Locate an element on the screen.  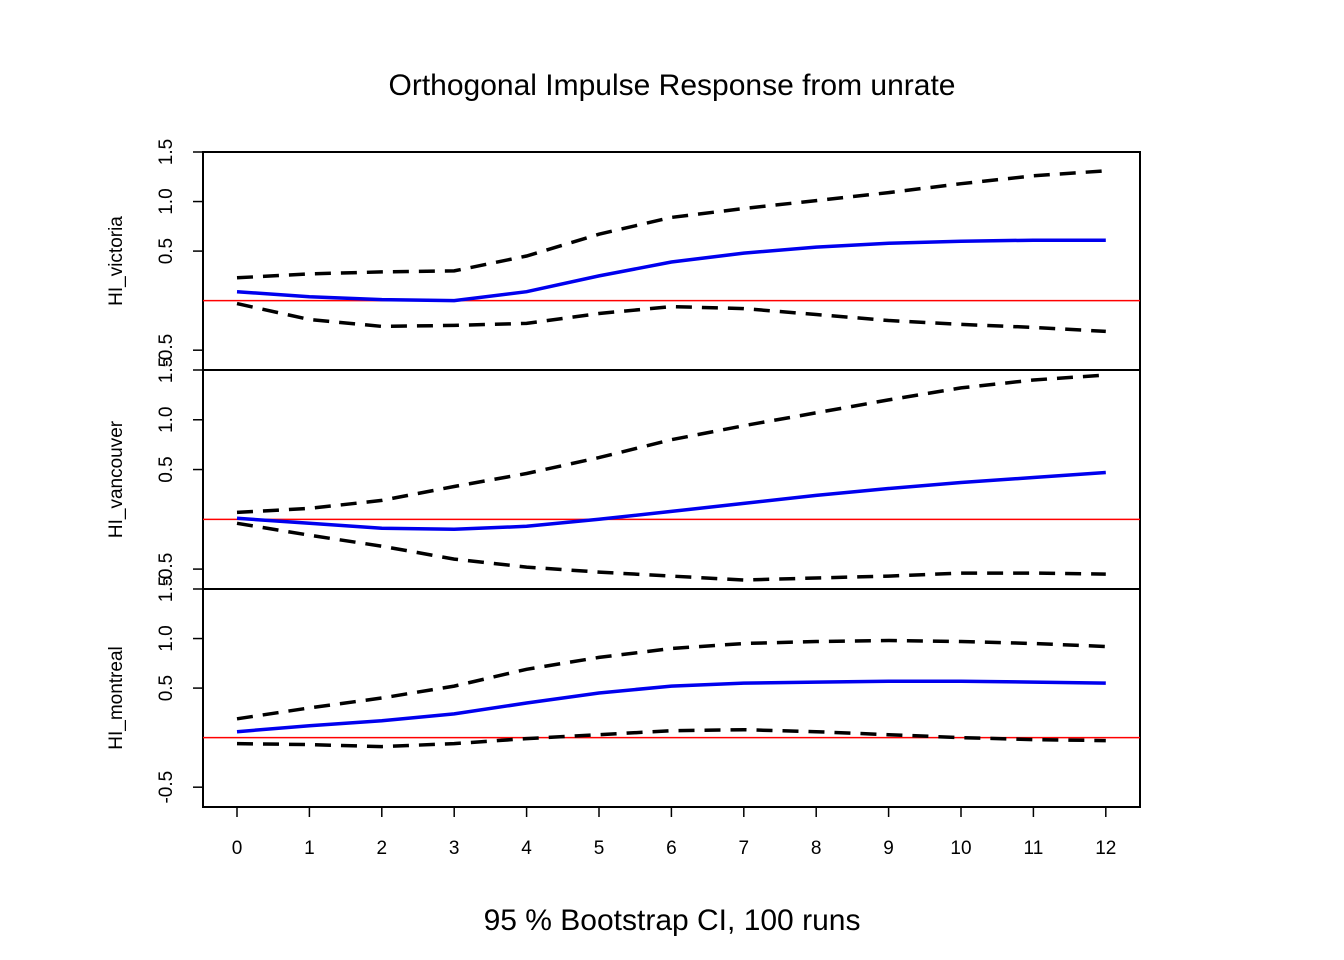
x-axis: 0 1 2 3 4 5 6 7 8 9 10 11 12 is located at coordinates (674, 832).